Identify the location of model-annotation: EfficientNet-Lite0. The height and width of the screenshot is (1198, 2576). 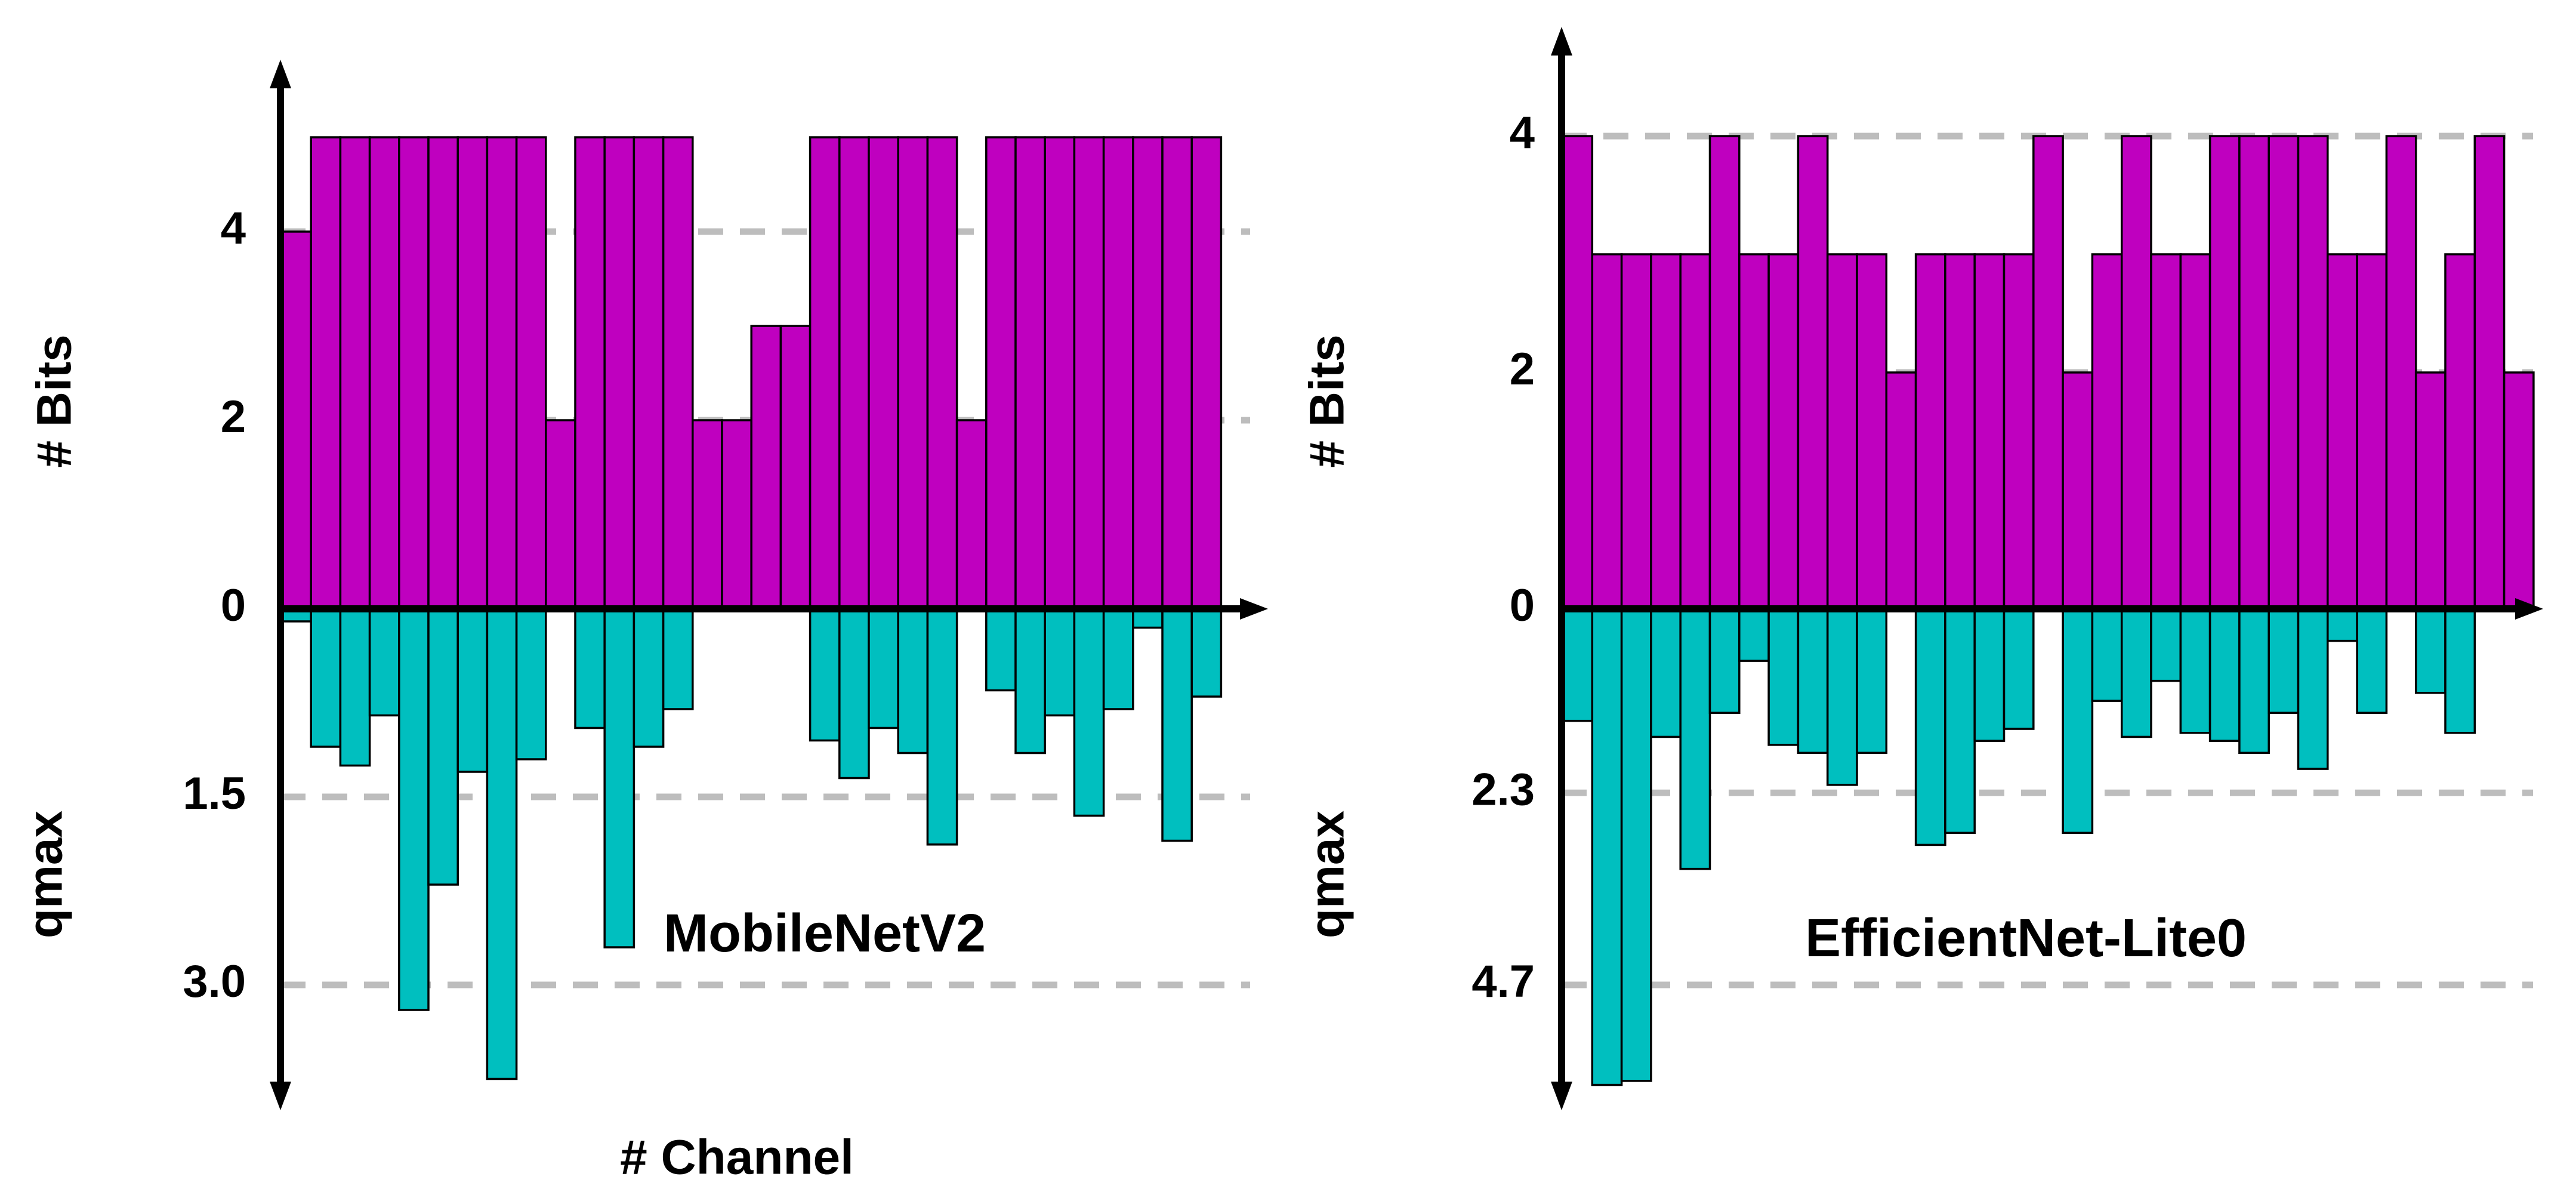
(2026, 938).